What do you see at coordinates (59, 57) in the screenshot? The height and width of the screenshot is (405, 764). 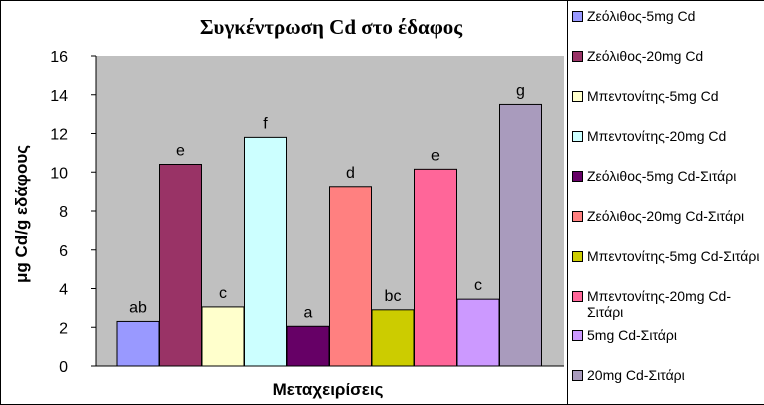 I see `y-tick-label: 16` at bounding box center [59, 57].